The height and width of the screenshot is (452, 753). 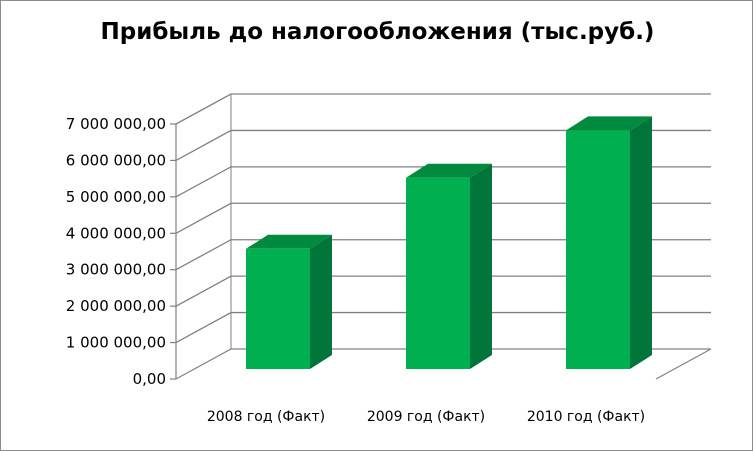 I want to click on y-tick-label: 6 000 000,00, so click(x=116, y=160).